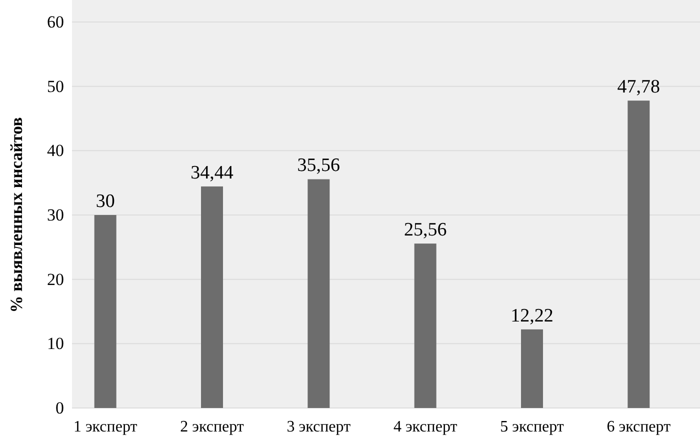  I want to click on y-tick-label: 50, so click(55, 86).